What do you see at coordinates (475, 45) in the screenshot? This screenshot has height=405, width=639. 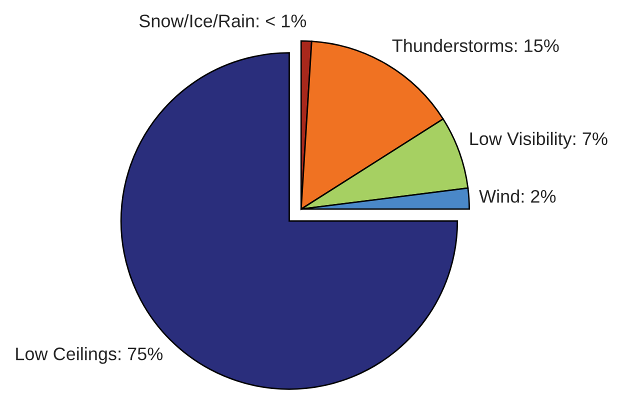 I see `slice-label: Thunderstorms: 15%` at bounding box center [475, 45].